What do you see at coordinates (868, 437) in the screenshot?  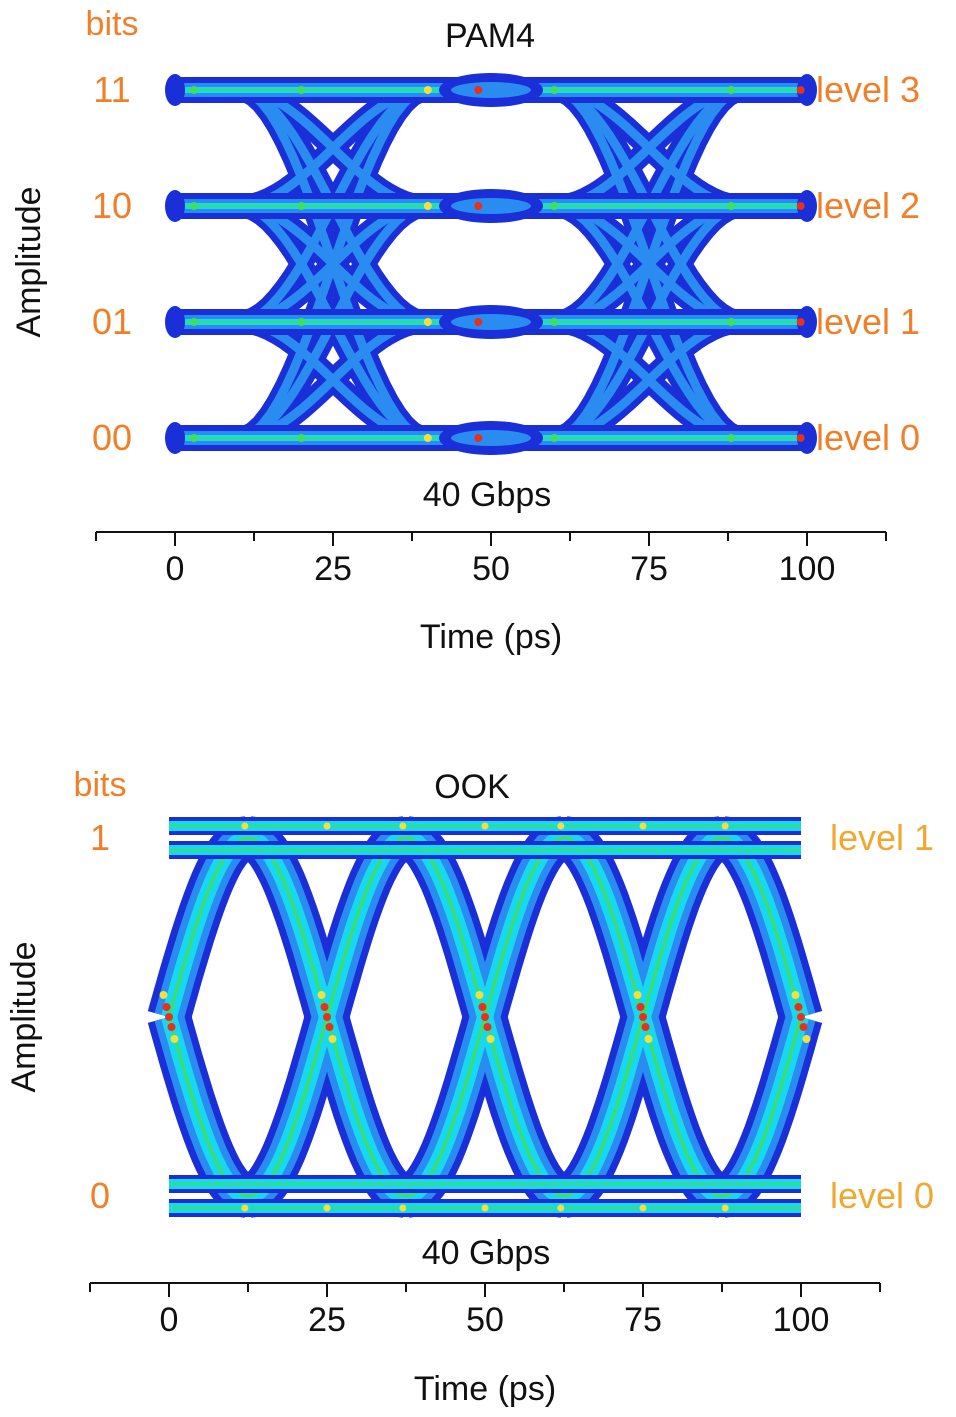 I see `pam4-level-label-0: level 0` at bounding box center [868, 437].